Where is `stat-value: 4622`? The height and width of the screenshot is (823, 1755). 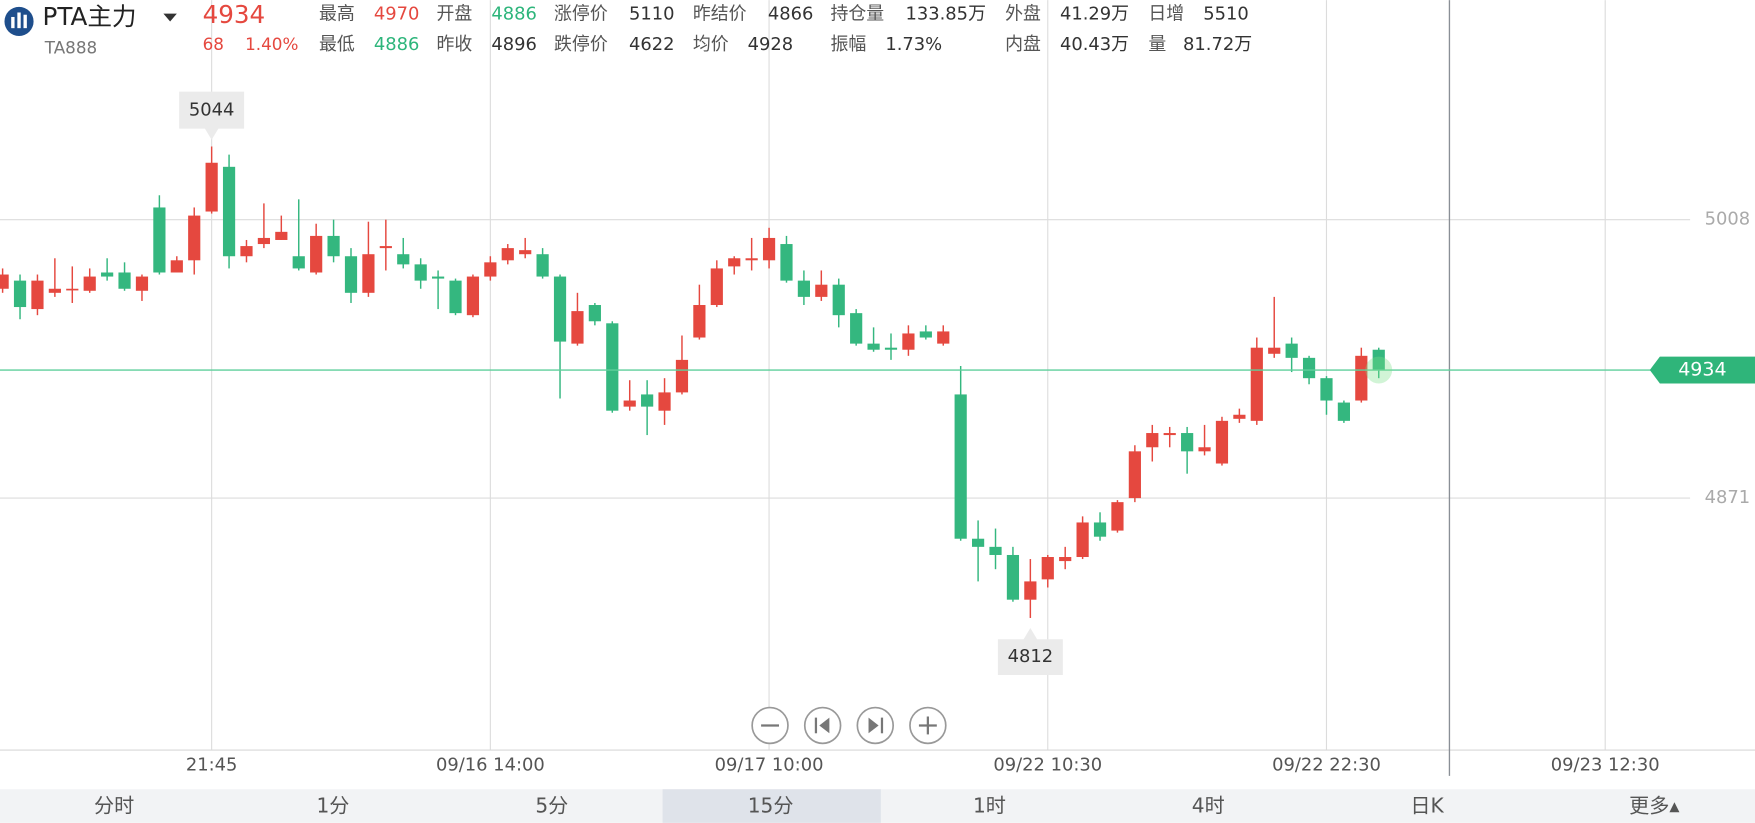 stat-value: 4622 is located at coordinates (652, 44).